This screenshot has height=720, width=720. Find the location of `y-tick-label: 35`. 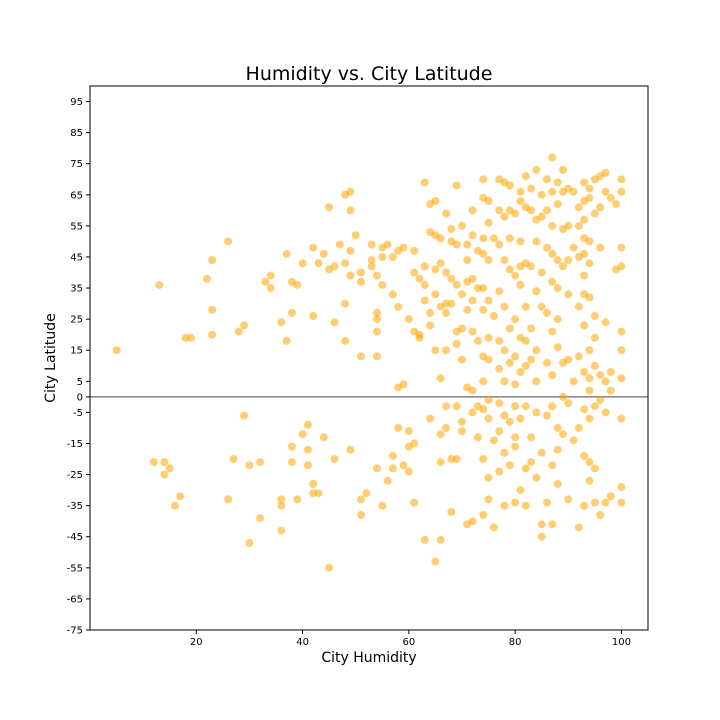

y-tick-label: 35 is located at coordinates (76, 289).